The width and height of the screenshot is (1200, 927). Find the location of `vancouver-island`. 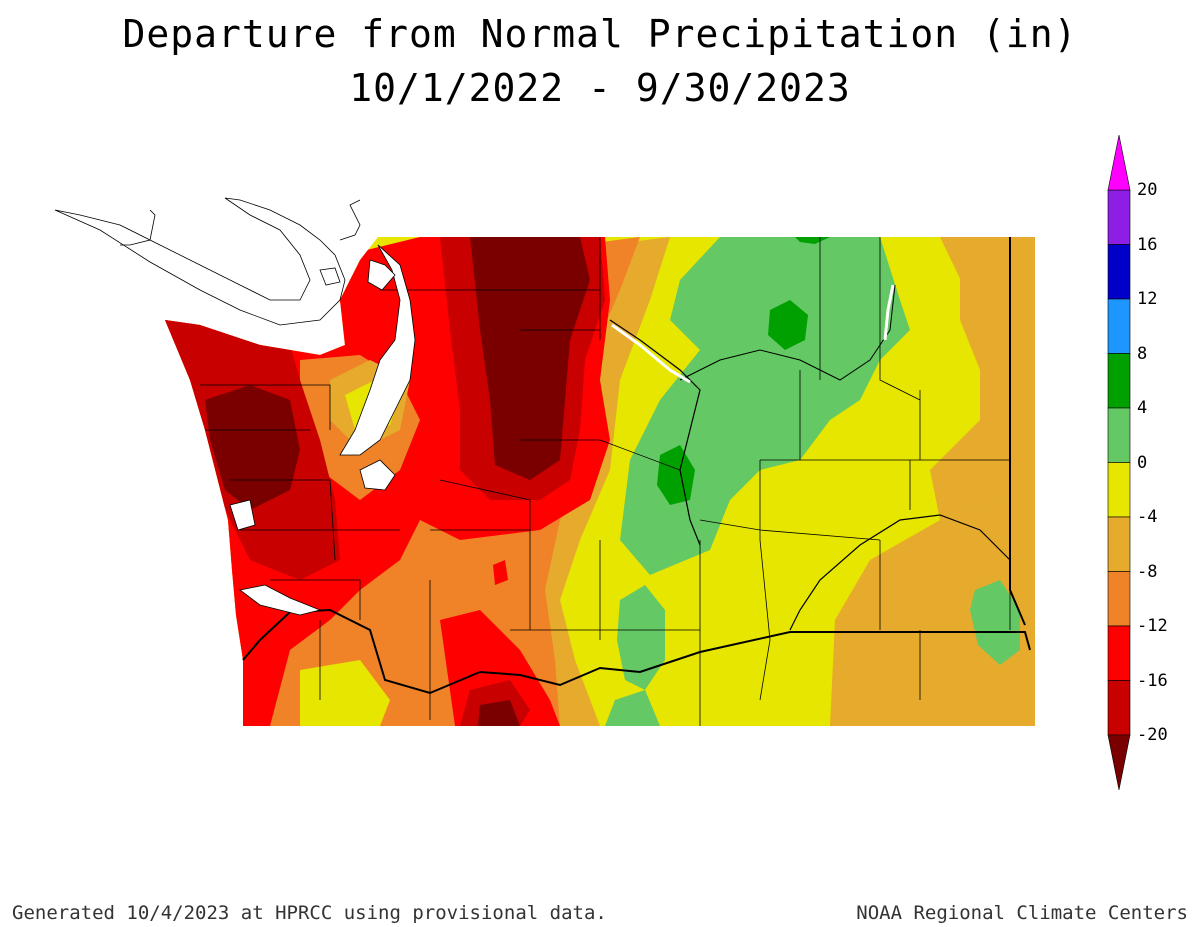

vancouver-island is located at coordinates (200, 261).